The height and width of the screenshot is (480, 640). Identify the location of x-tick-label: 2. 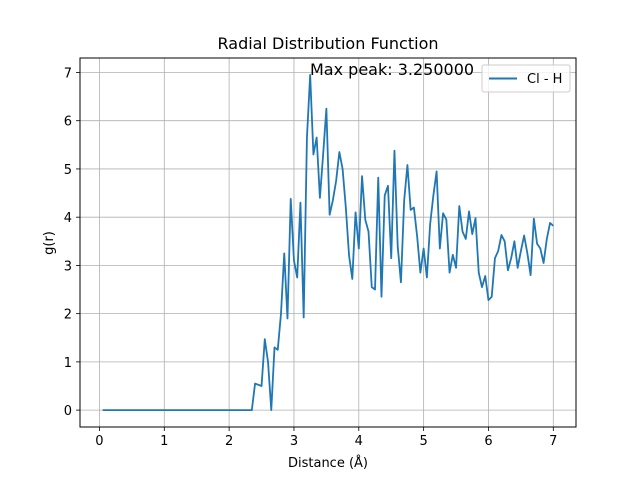
(229, 441).